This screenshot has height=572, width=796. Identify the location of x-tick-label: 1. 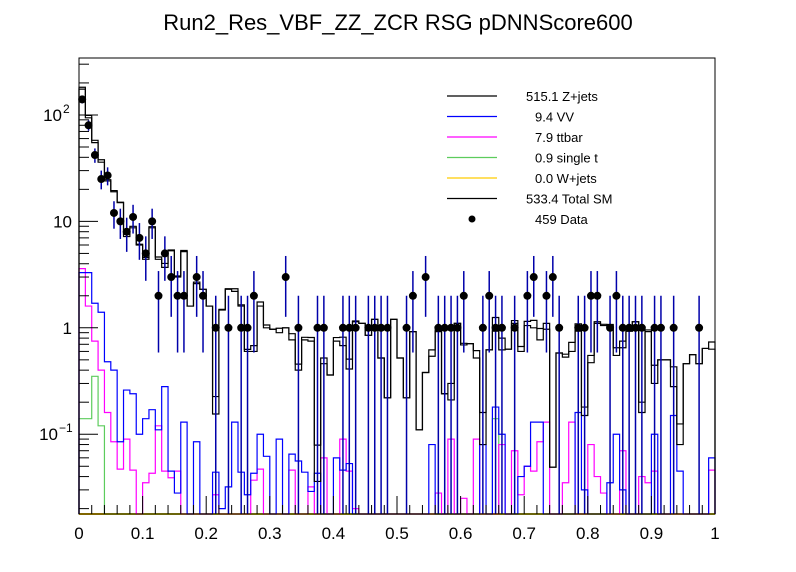
(714, 533).